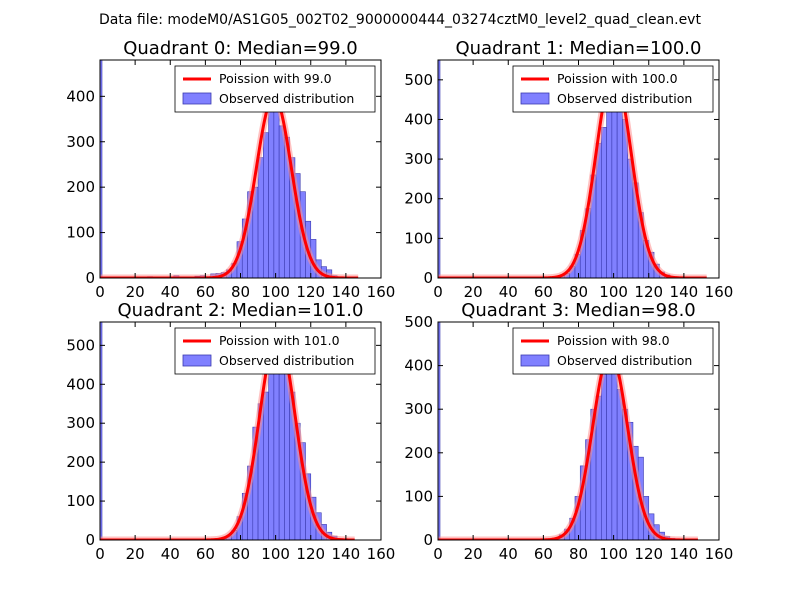 The height and width of the screenshot is (600, 800). I want to click on legend-line-label: Poission with 99.0, so click(275, 78).